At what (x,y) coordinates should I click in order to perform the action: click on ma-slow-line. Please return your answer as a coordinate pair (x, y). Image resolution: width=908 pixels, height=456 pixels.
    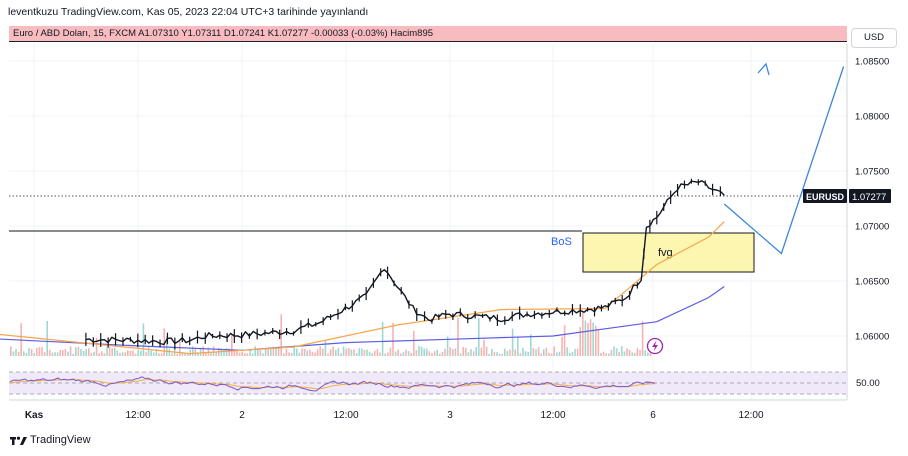
    Looking at the image, I should click on (362, 318).